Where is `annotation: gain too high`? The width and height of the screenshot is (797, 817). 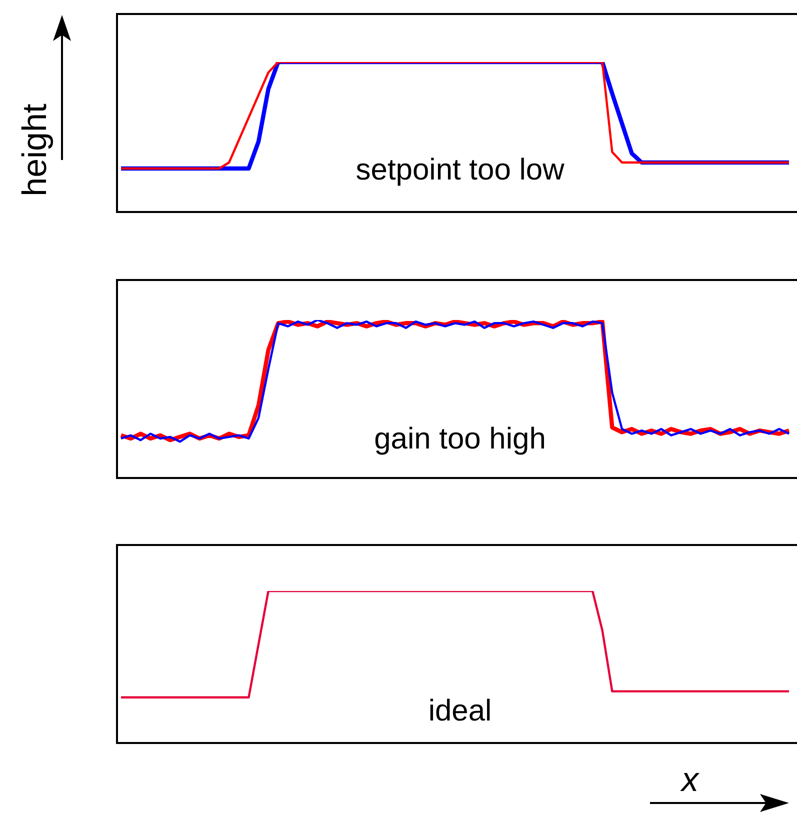
annotation: gain too high is located at coordinates (460, 439).